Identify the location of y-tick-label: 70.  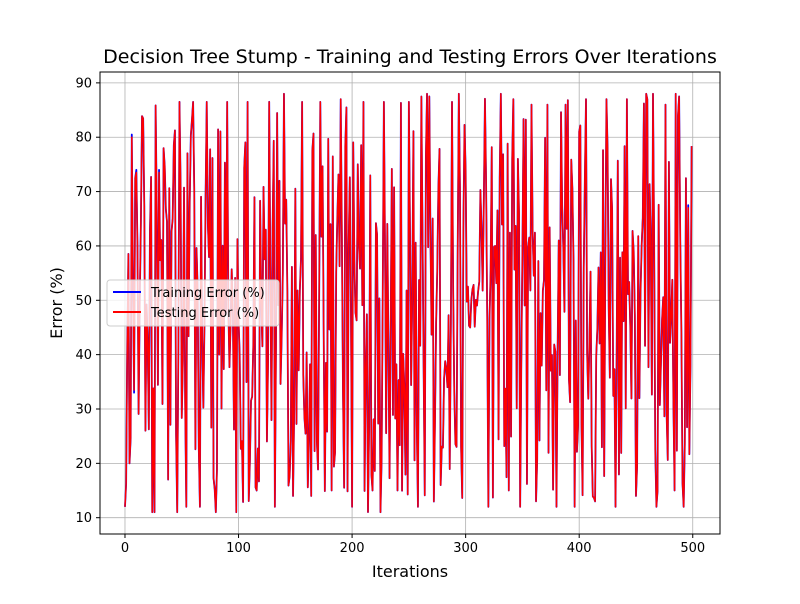
(83, 192).